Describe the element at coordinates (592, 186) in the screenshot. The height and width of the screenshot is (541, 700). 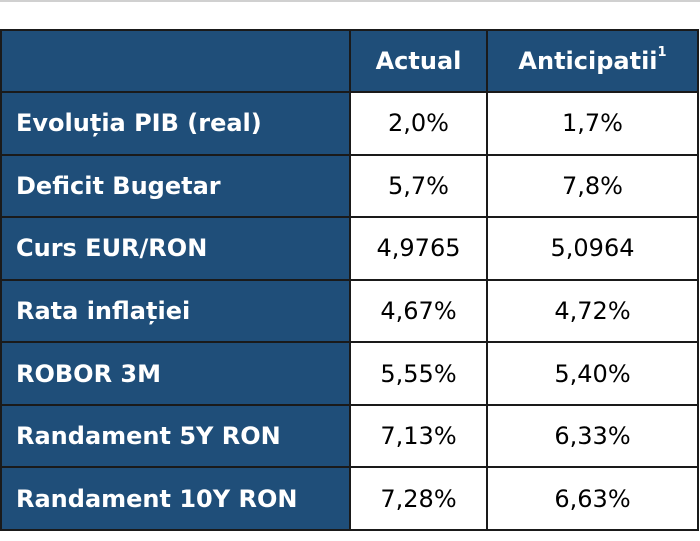
I see `cell-anticipated: 7,8%` at that location.